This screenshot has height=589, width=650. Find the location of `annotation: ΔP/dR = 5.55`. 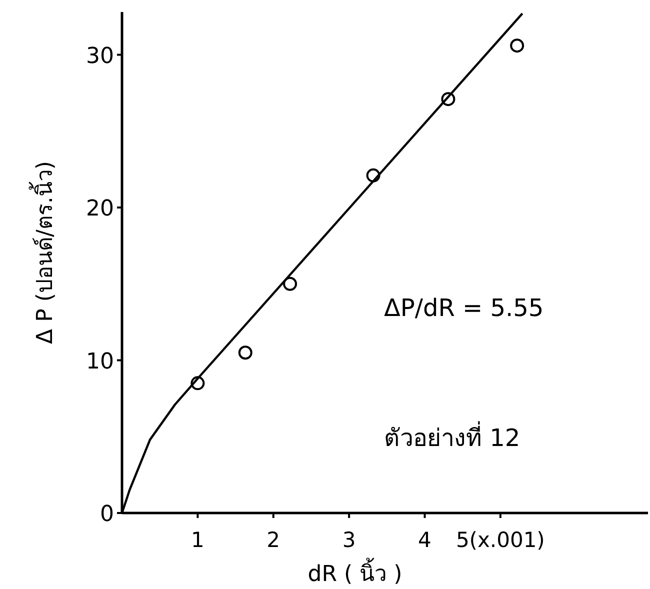

annotation: ΔP/dR = 5.55 is located at coordinates (464, 308).